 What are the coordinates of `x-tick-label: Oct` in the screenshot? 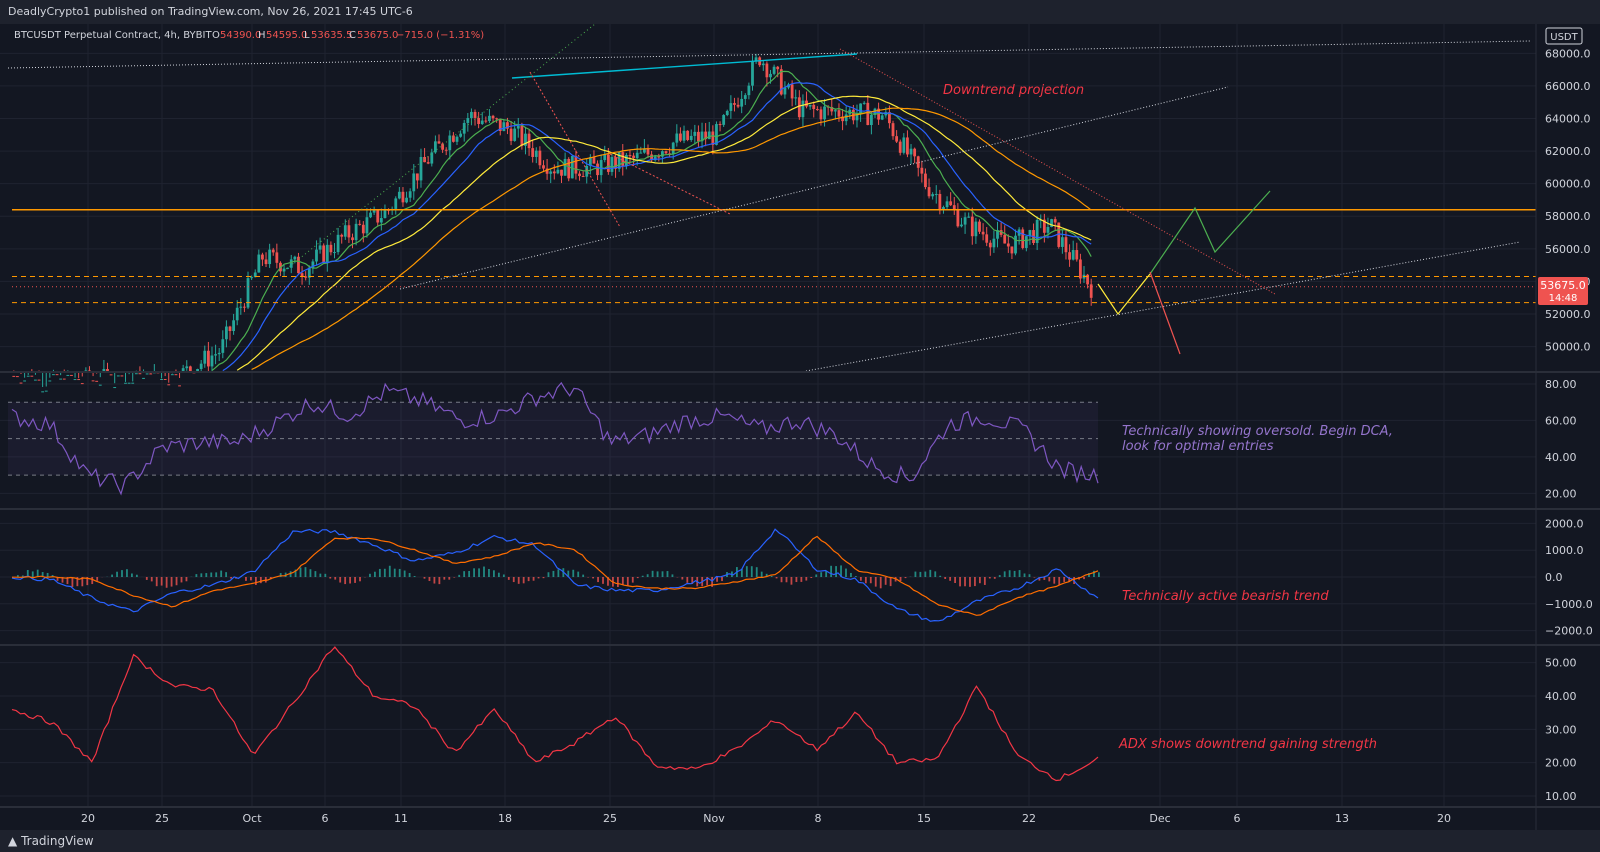 It's located at (252, 818).